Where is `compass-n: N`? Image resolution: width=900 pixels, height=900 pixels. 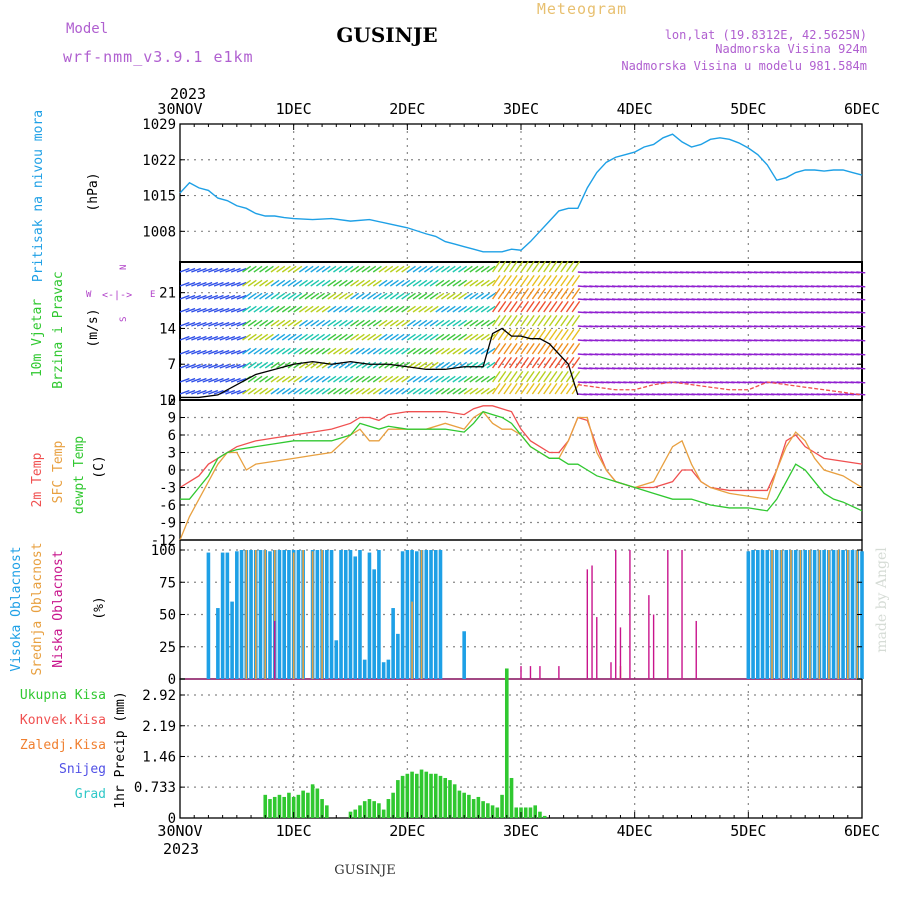
compass-n: N is located at coordinates (124, 267).